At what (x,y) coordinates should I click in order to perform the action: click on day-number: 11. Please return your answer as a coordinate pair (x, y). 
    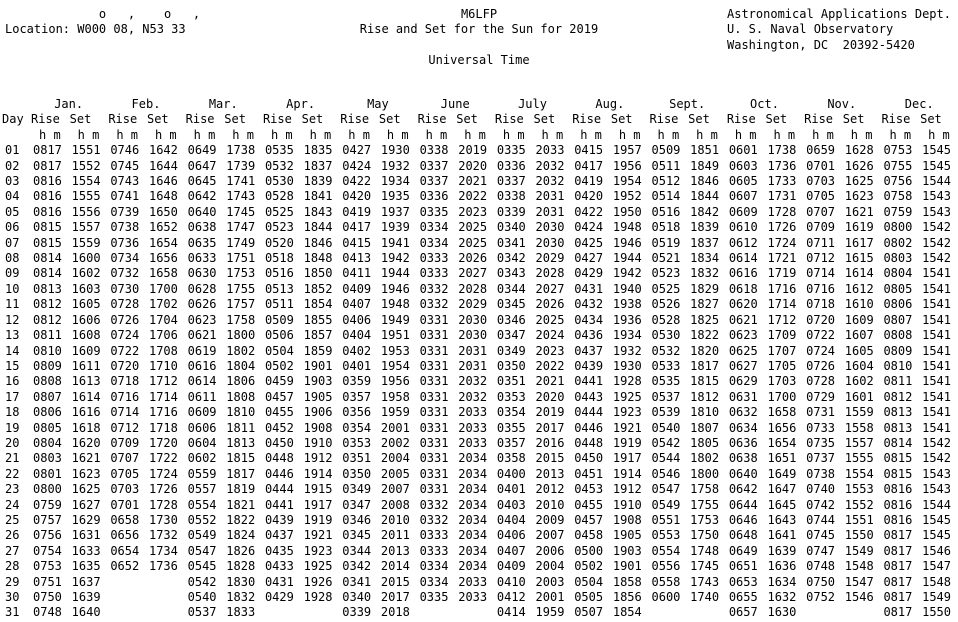
    Looking at the image, I should click on (12, 304).